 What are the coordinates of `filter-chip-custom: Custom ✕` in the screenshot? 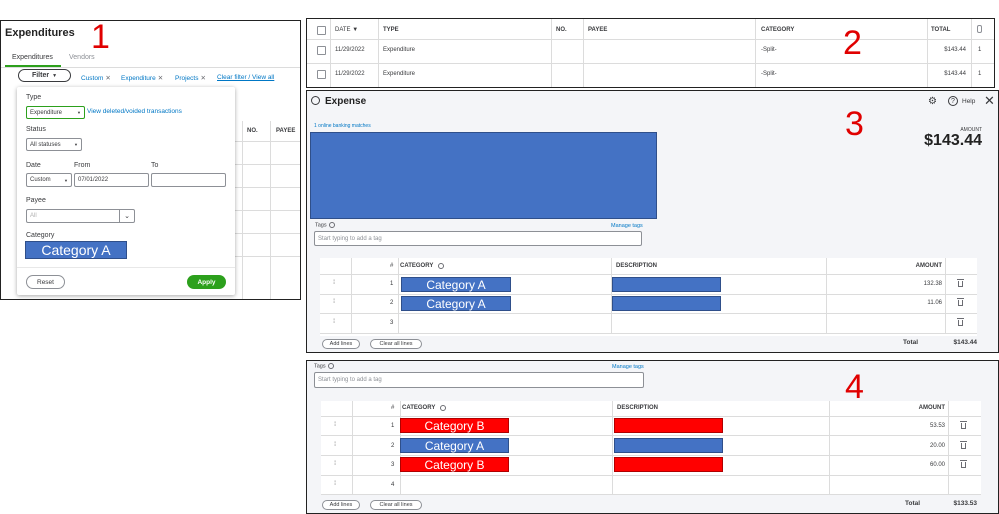 It's located at (96, 78).